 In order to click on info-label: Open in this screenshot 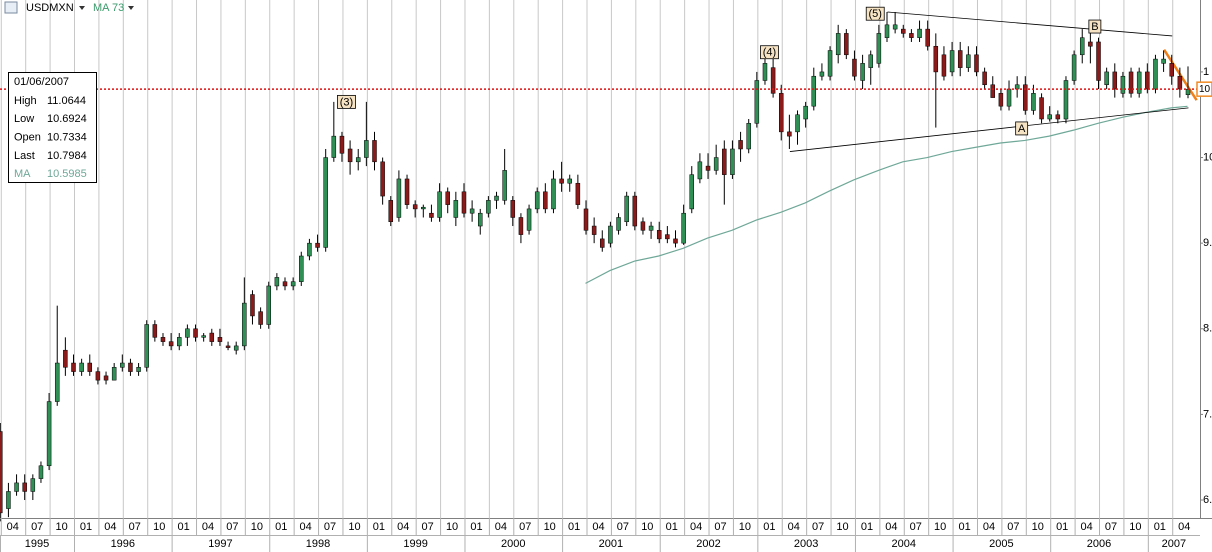, I will do `click(27, 138)`.